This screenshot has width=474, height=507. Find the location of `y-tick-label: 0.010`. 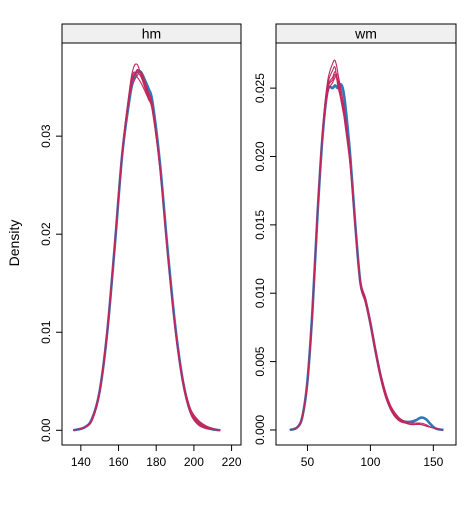

y-tick-label: 0.010 is located at coordinates (260, 293).